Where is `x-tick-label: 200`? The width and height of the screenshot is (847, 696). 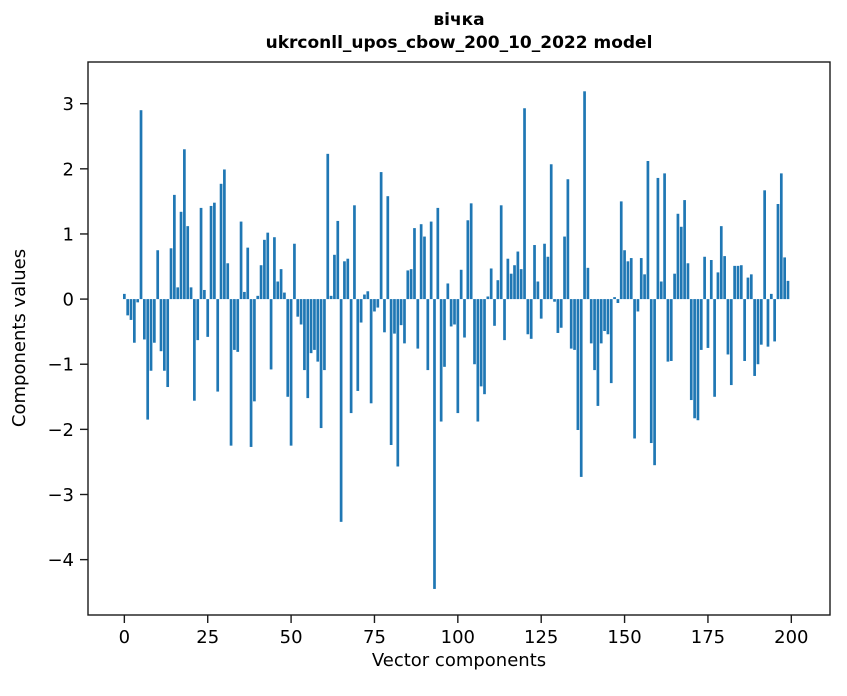 x-tick-label: 200 is located at coordinates (791, 637).